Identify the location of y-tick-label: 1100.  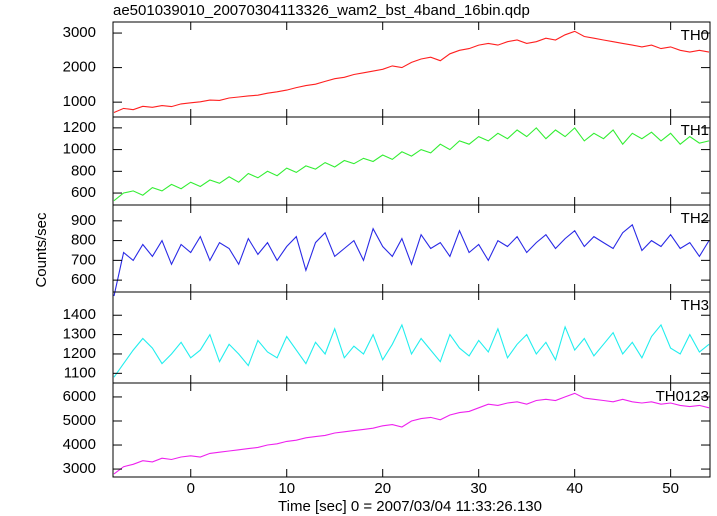
(80, 372).